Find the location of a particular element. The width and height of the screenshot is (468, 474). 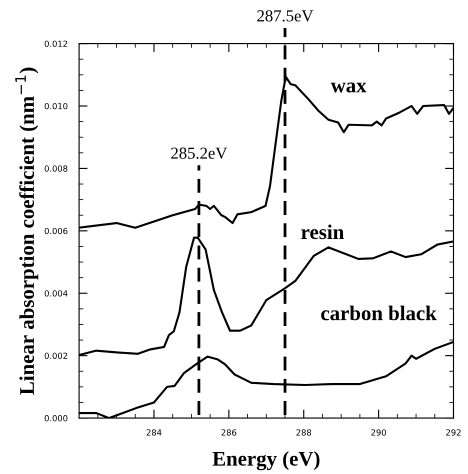

x-axis-title: Energy (eV) is located at coordinates (266, 460).